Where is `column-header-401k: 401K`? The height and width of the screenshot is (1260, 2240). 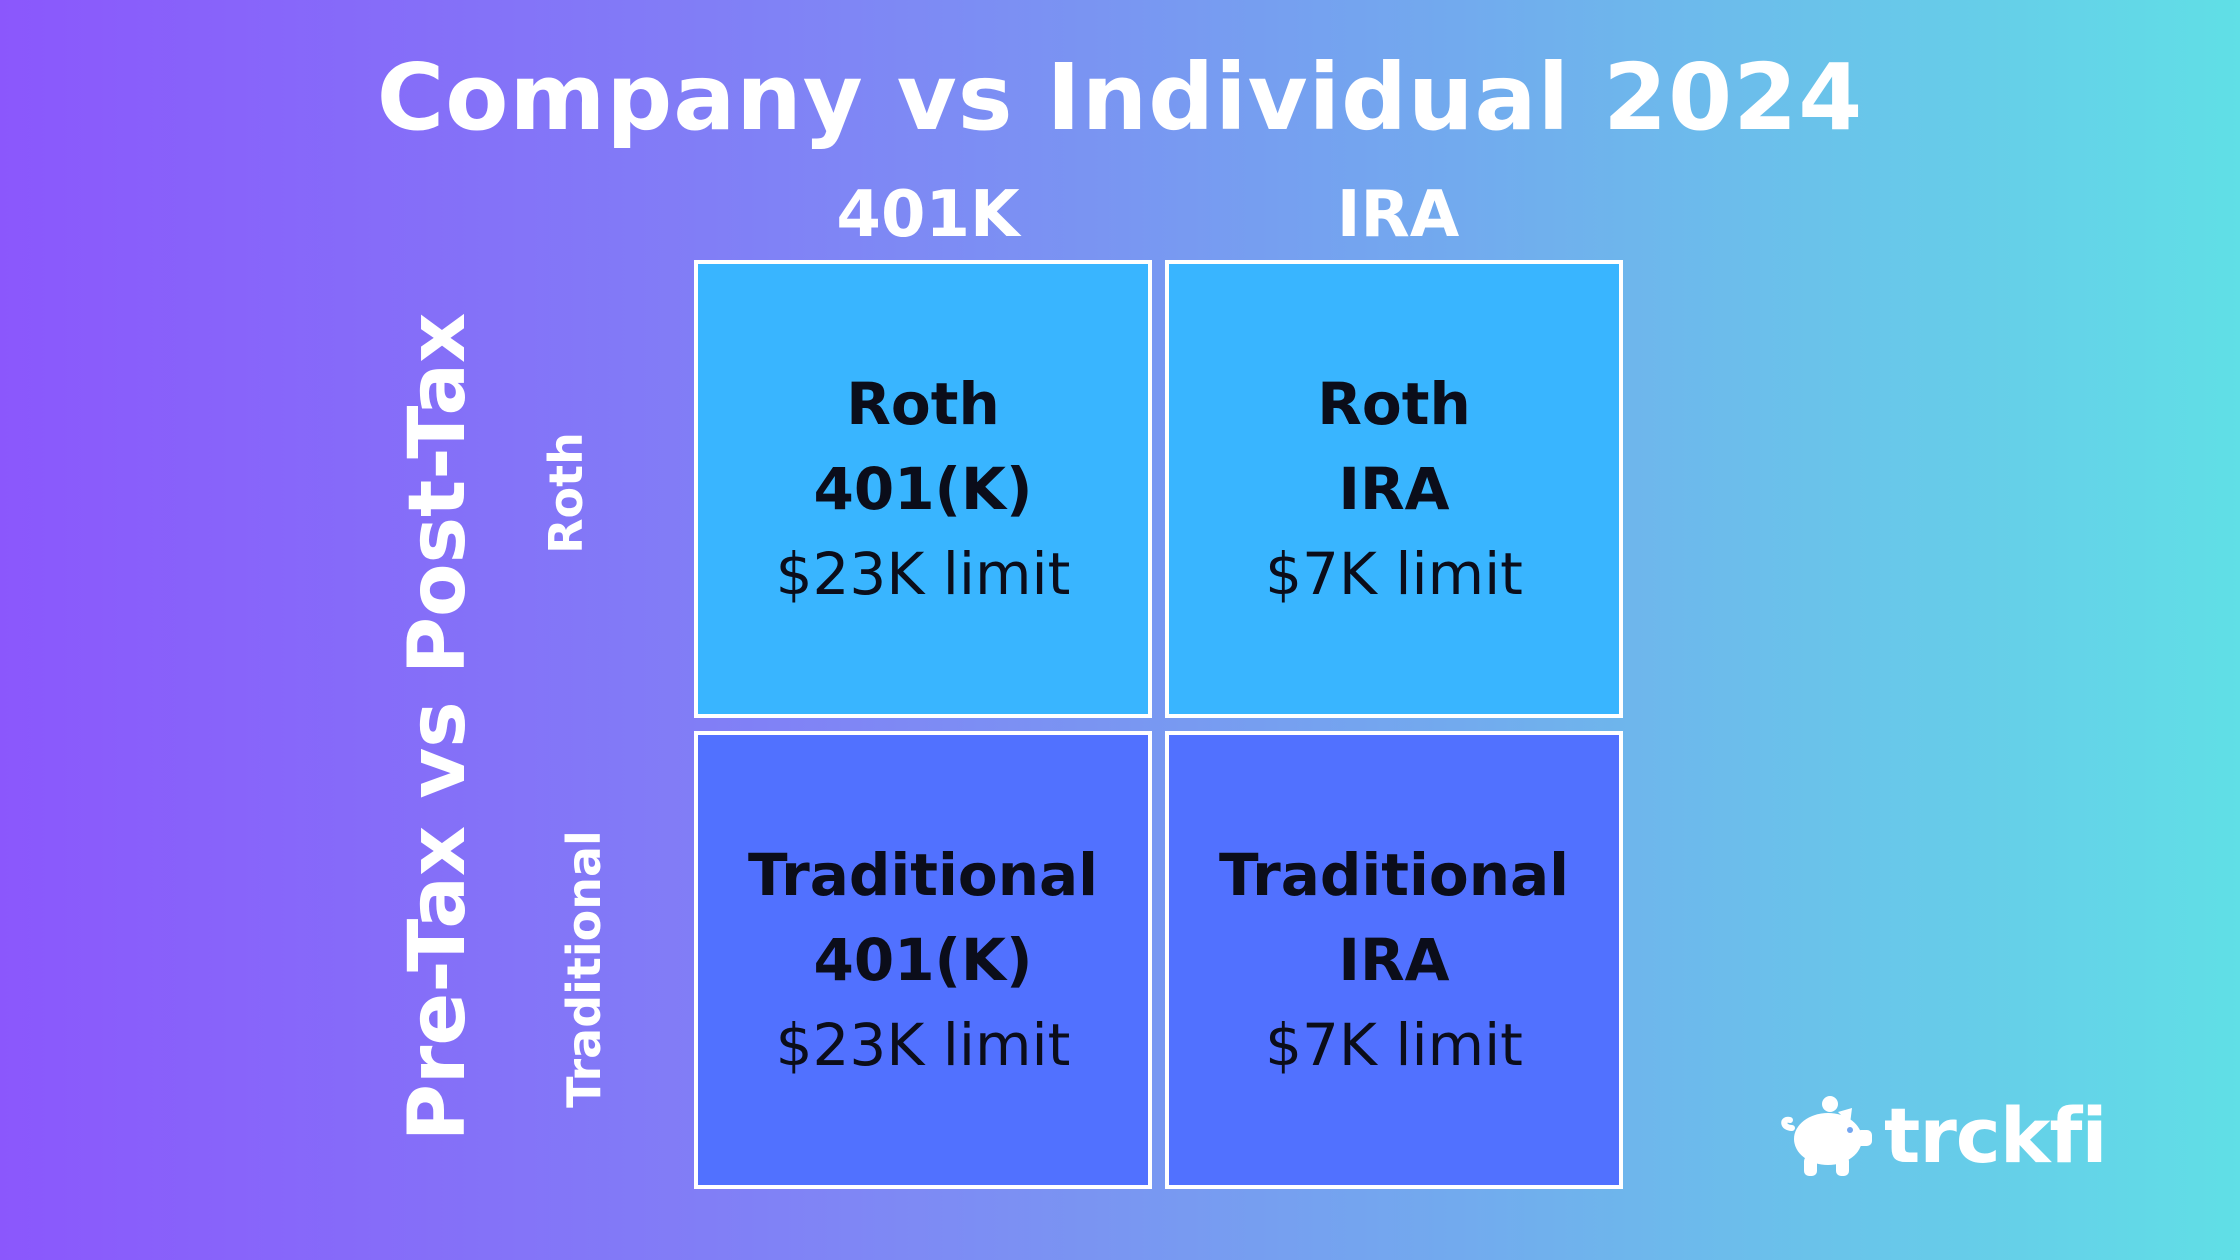 column-header-401k: 401K is located at coordinates (928, 215).